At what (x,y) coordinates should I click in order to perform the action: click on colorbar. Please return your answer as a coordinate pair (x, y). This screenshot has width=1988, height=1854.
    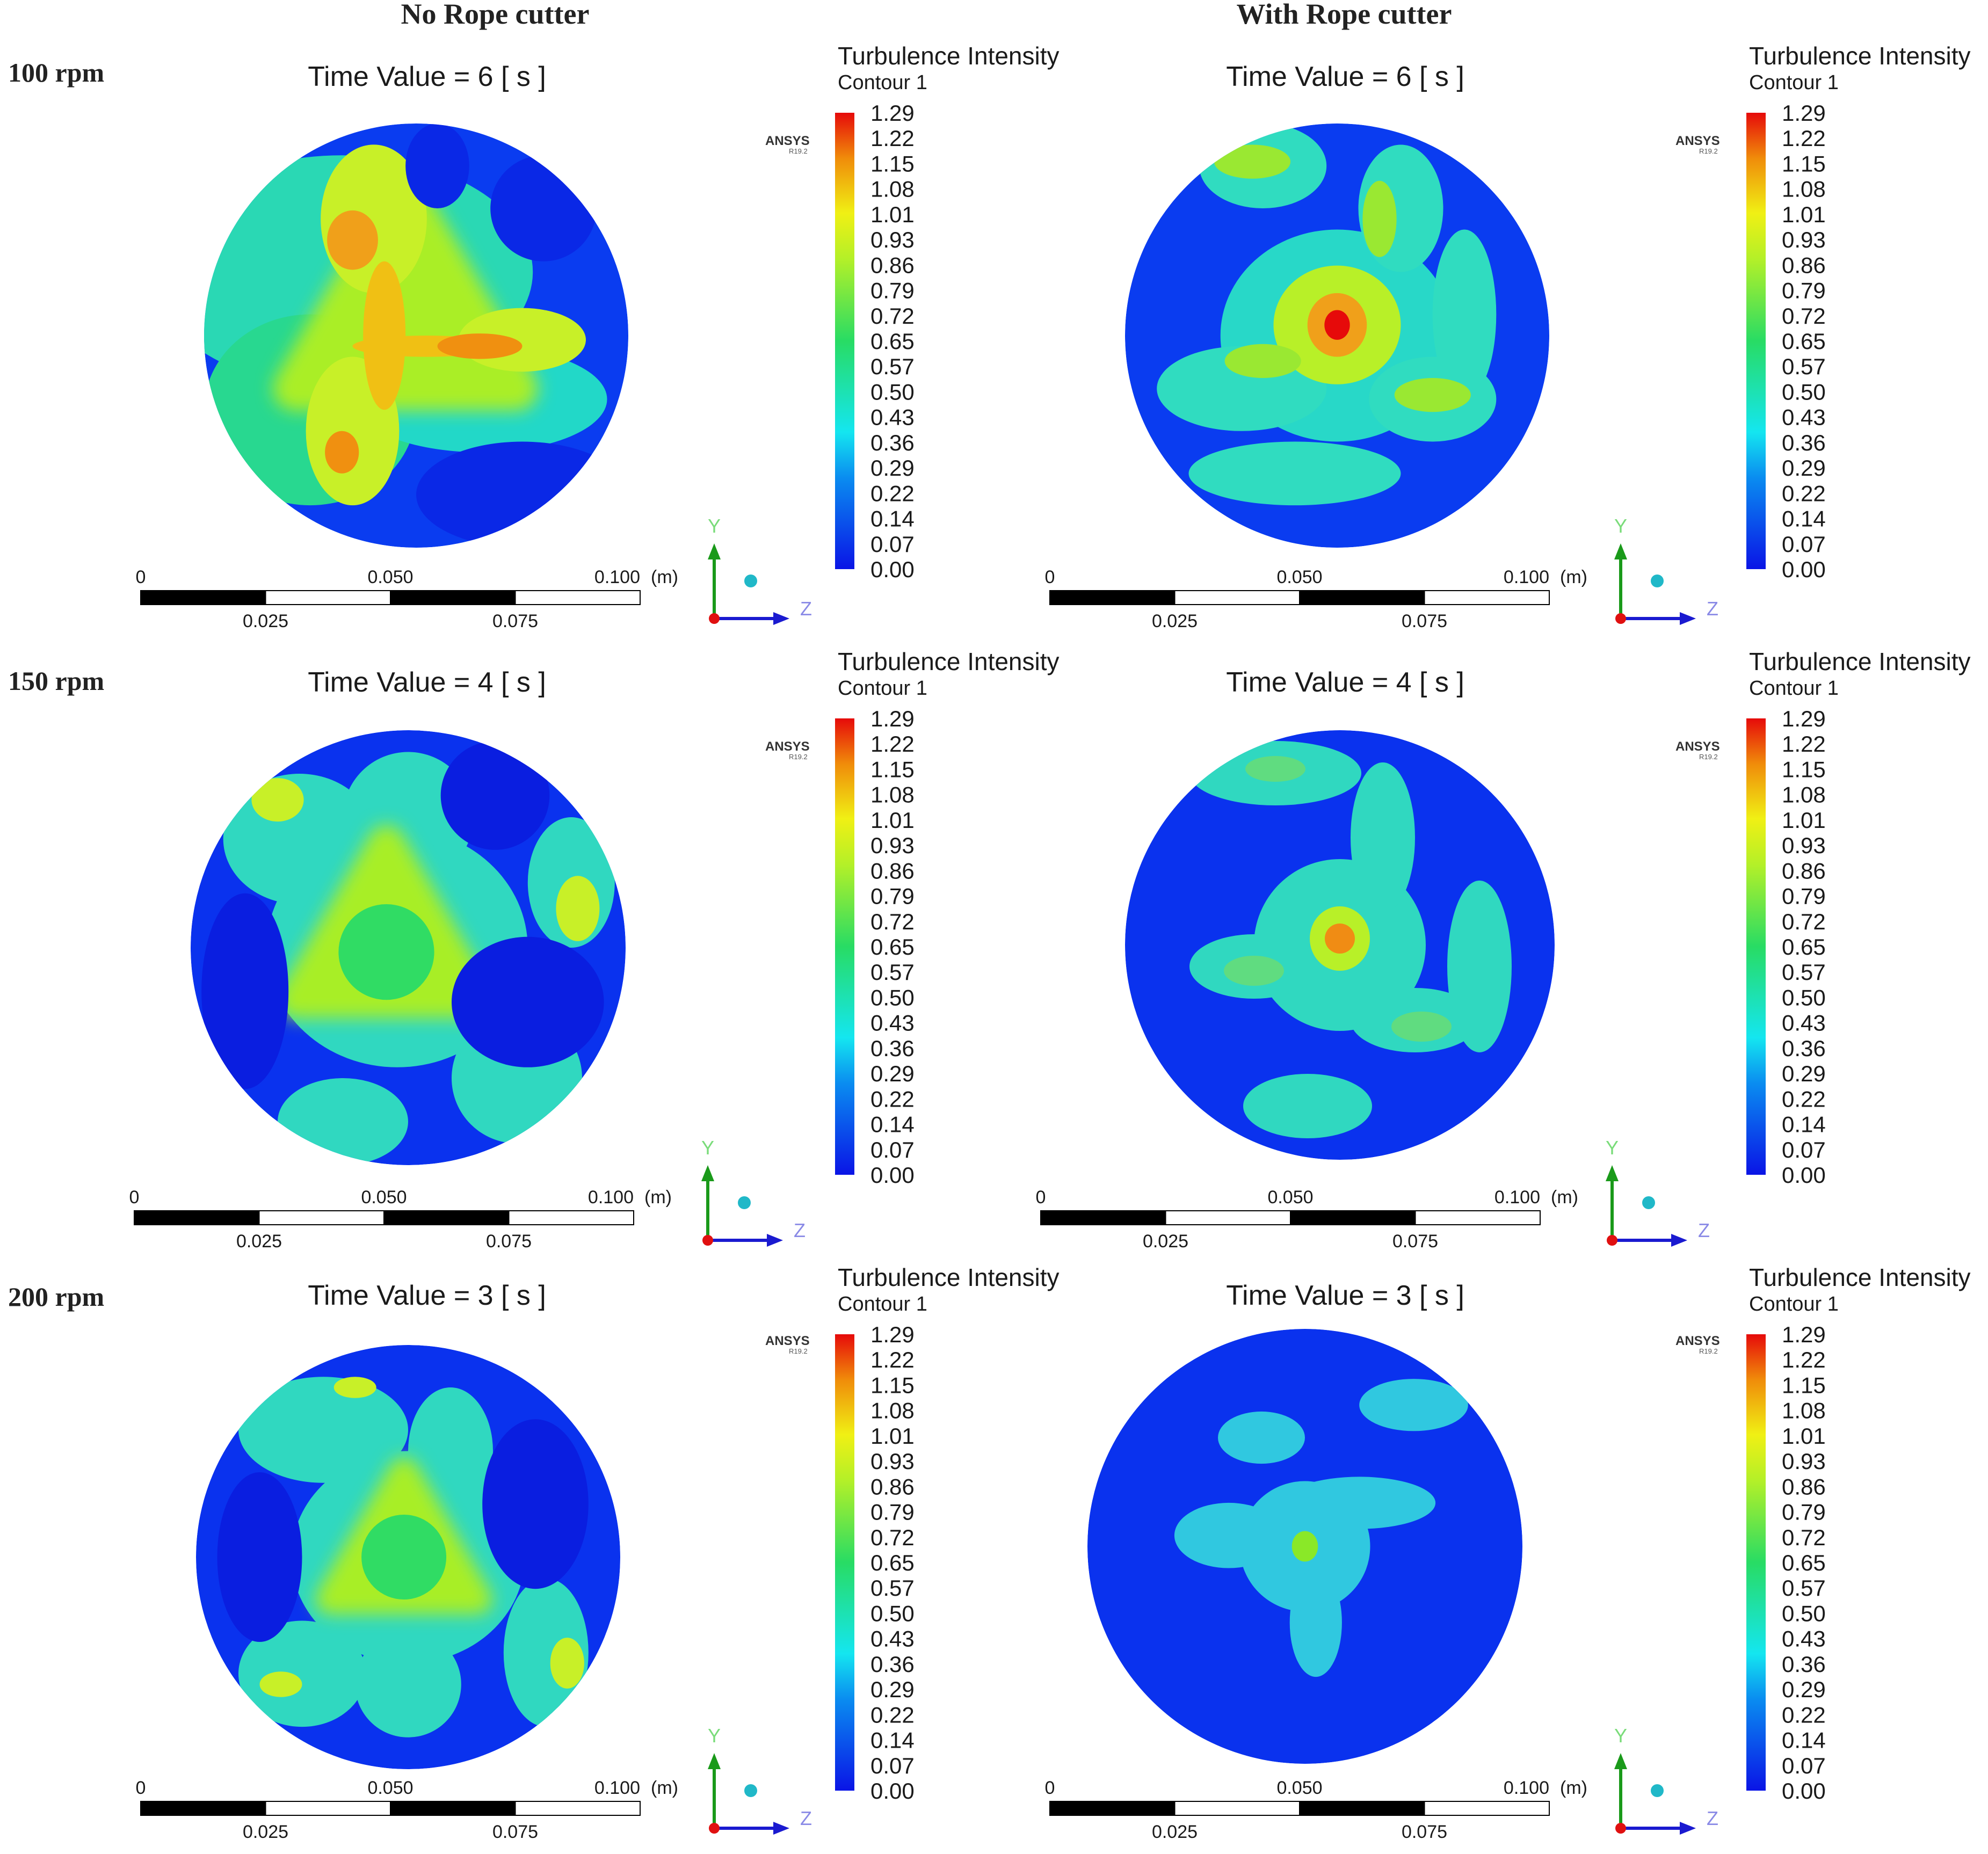
    Looking at the image, I should click on (844, 1562).